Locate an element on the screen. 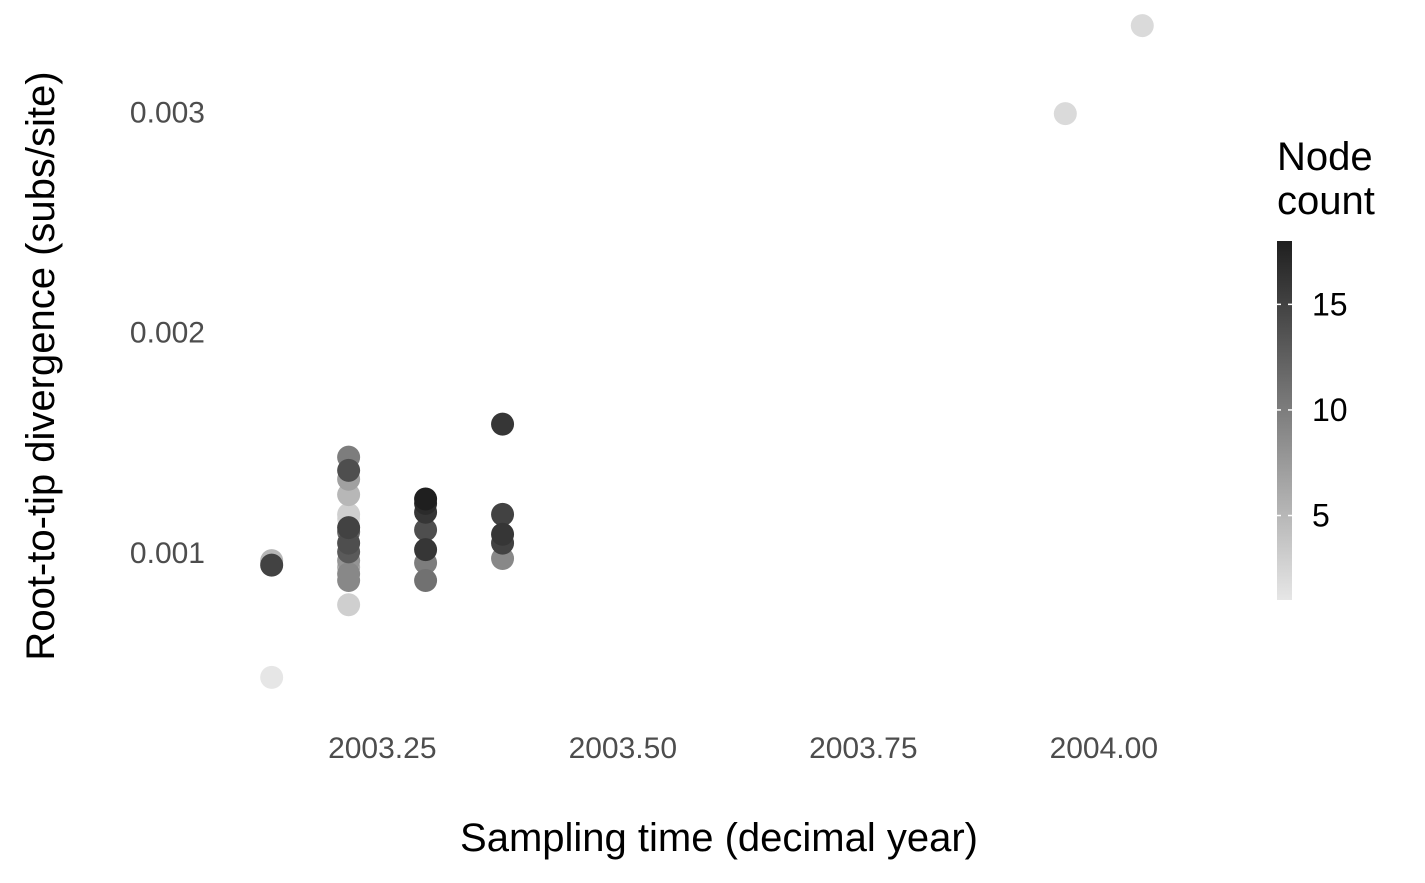 This screenshot has width=1425, height=883. legend-title-line-1: Node is located at coordinates (1325, 157).